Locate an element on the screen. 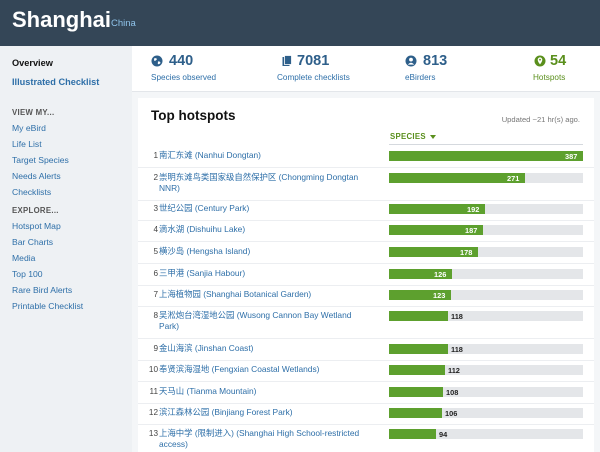  hotspot-rank: 7 is located at coordinates (155, 294).